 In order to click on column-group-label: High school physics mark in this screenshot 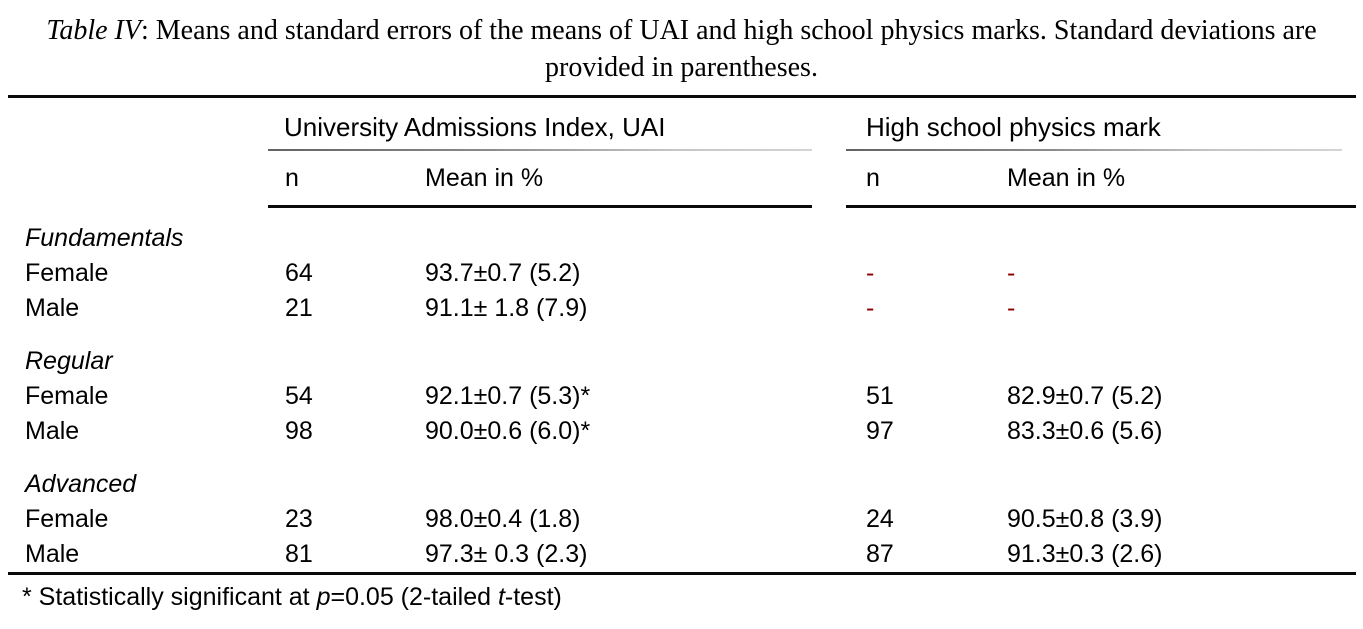, I will do `click(1013, 127)`.